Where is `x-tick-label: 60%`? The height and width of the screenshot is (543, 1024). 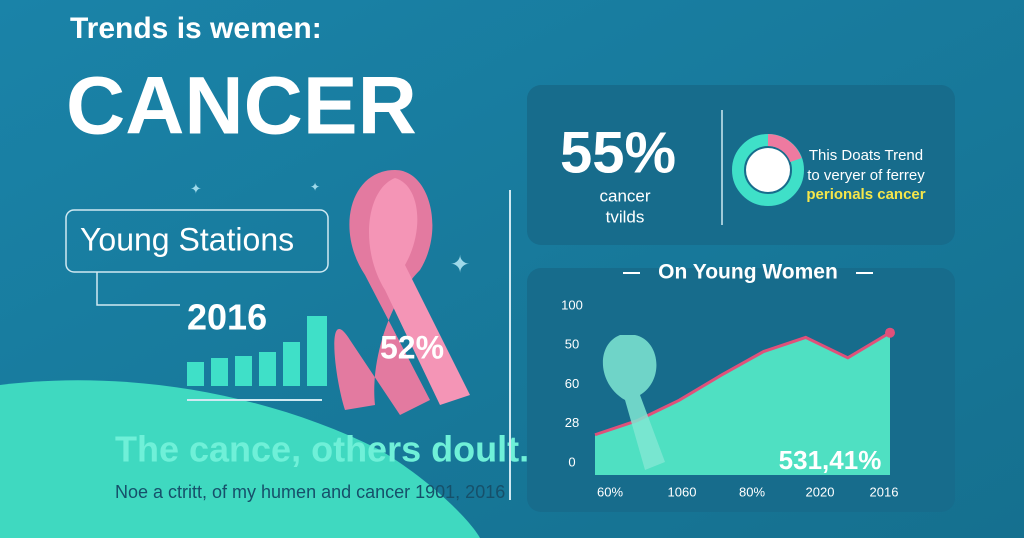 x-tick-label: 60% is located at coordinates (610, 491).